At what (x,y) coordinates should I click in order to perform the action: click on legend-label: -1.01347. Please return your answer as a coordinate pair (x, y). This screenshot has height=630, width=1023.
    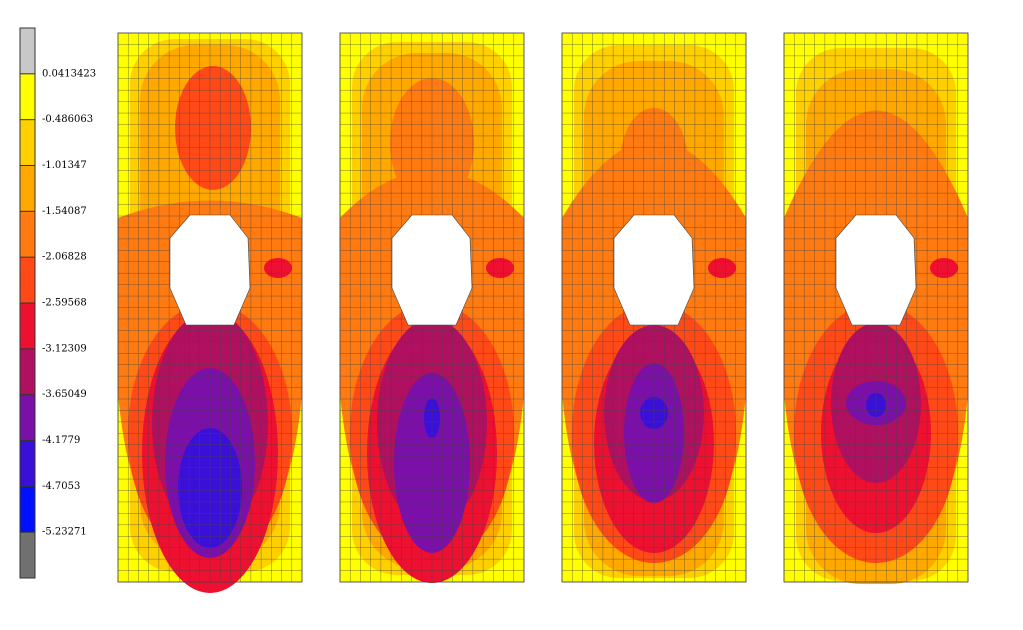
    Looking at the image, I should click on (64, 165).